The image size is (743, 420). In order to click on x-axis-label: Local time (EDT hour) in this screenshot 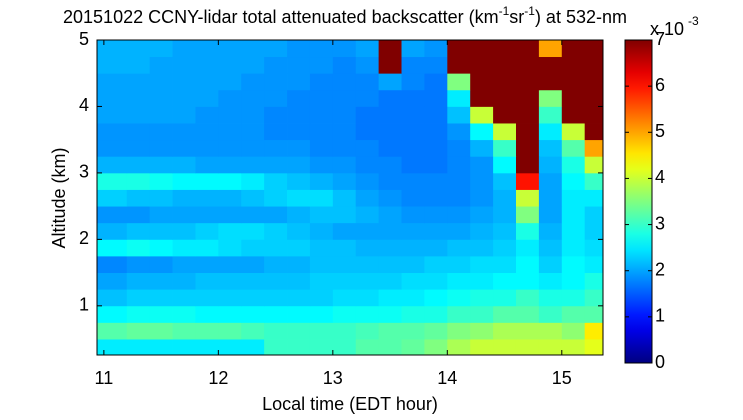, I will do `click(350, 404)`.